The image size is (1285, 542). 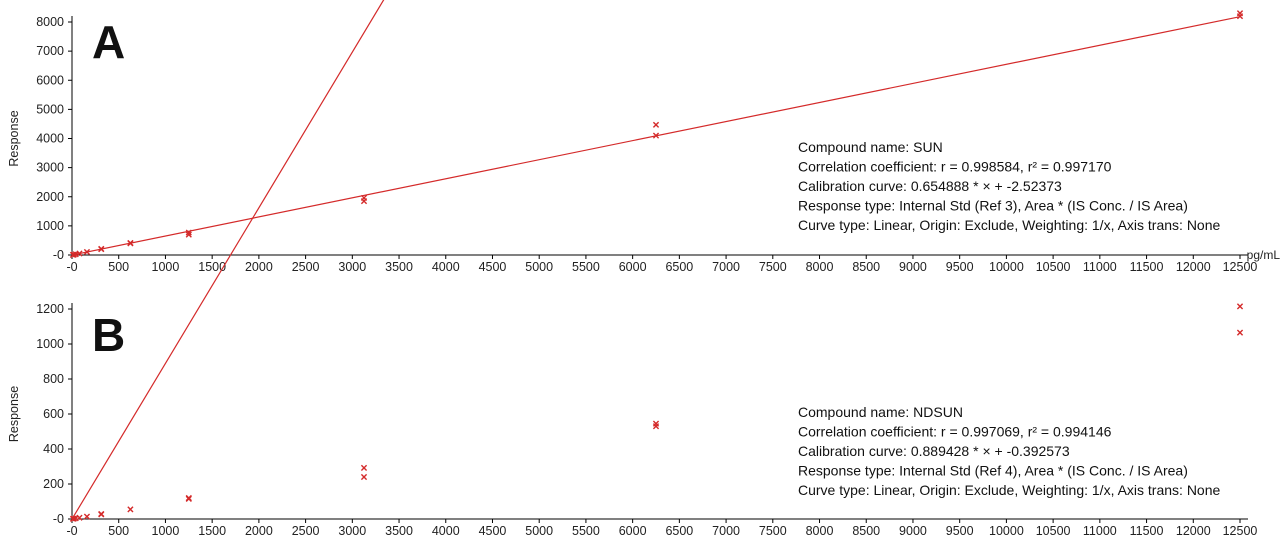 What do you see at coordinates (53, 379) in the screenshot?
I see `y-tick-label: 800` at bounding box center [53, 379].